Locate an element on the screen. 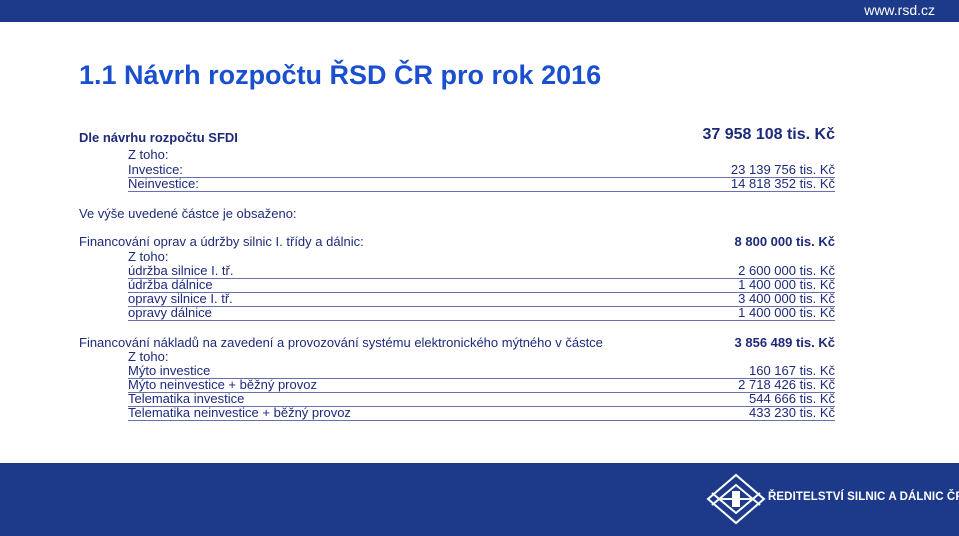  maintenance-item-value: 3 400 000 tis. Kč is located at coordinates (786, 298).